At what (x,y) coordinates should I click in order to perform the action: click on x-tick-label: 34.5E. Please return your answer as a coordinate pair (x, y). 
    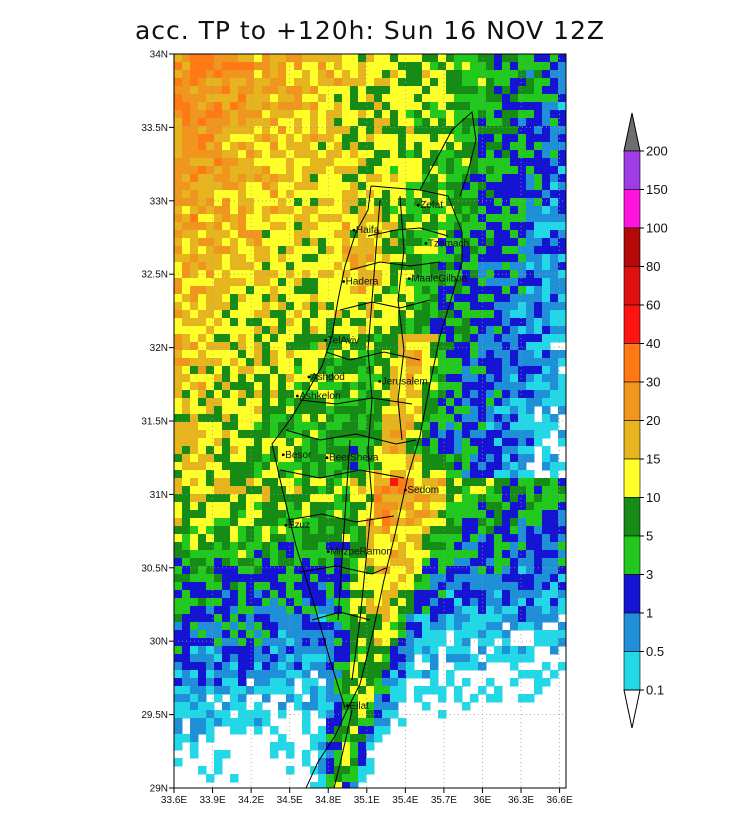
    Looking at the image, I should click on (290, 800).